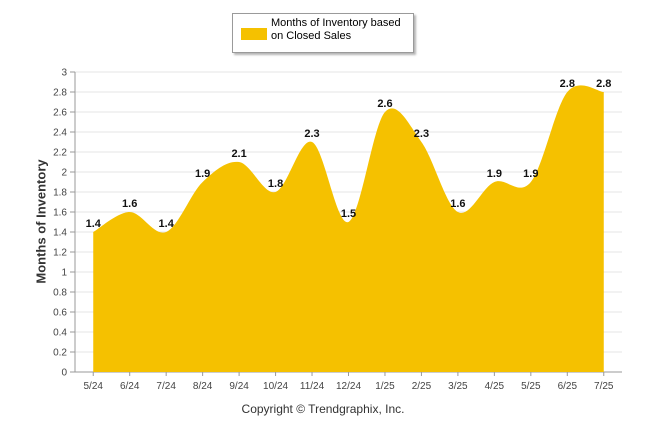 The image size is (646, 434). What do you see at coordinates (458, 386) in the screenshot?
I see `x-tick-label: 3/25` at bounding box center [458, 386].